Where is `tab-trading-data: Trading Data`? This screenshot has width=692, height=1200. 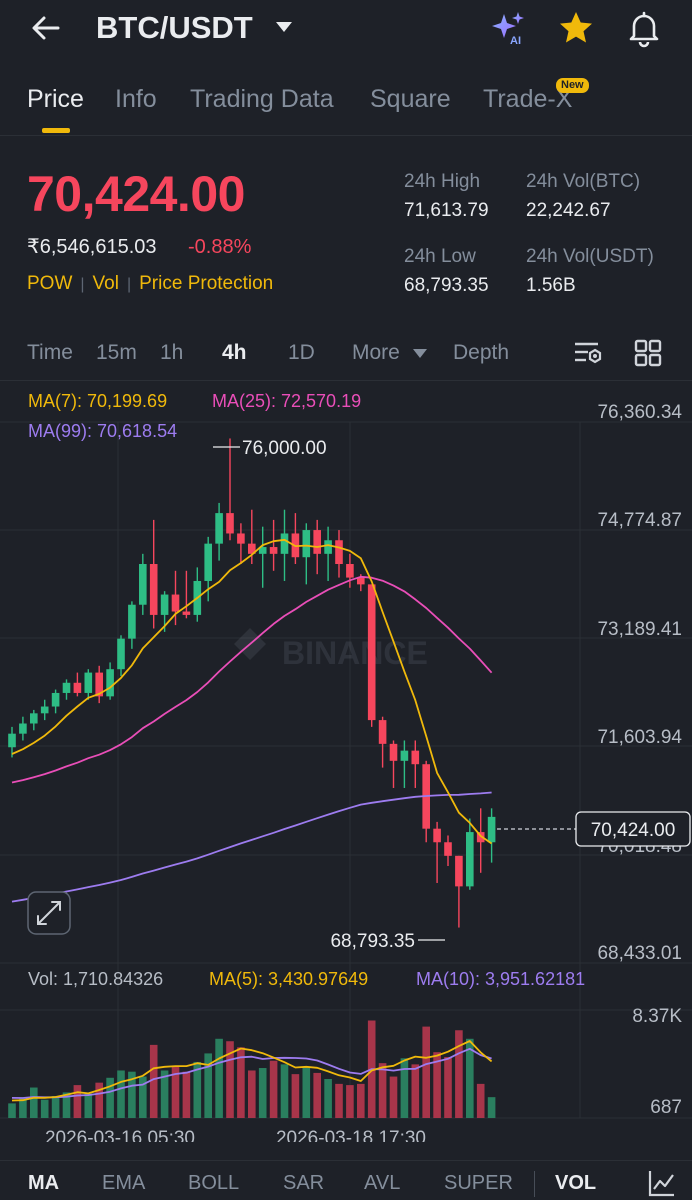
tab-trading-data: Trading Data is located at coordinates (262, 99).